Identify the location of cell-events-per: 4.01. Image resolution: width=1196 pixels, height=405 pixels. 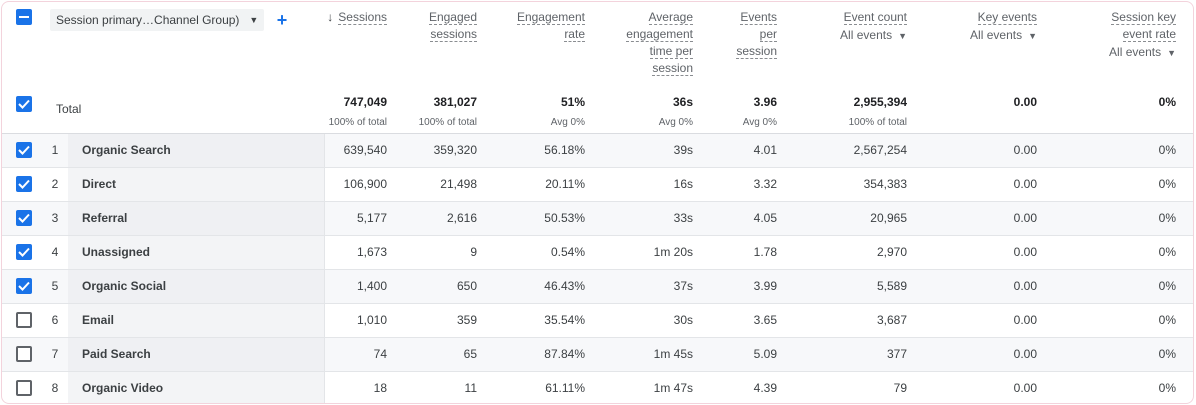
(754, 149).